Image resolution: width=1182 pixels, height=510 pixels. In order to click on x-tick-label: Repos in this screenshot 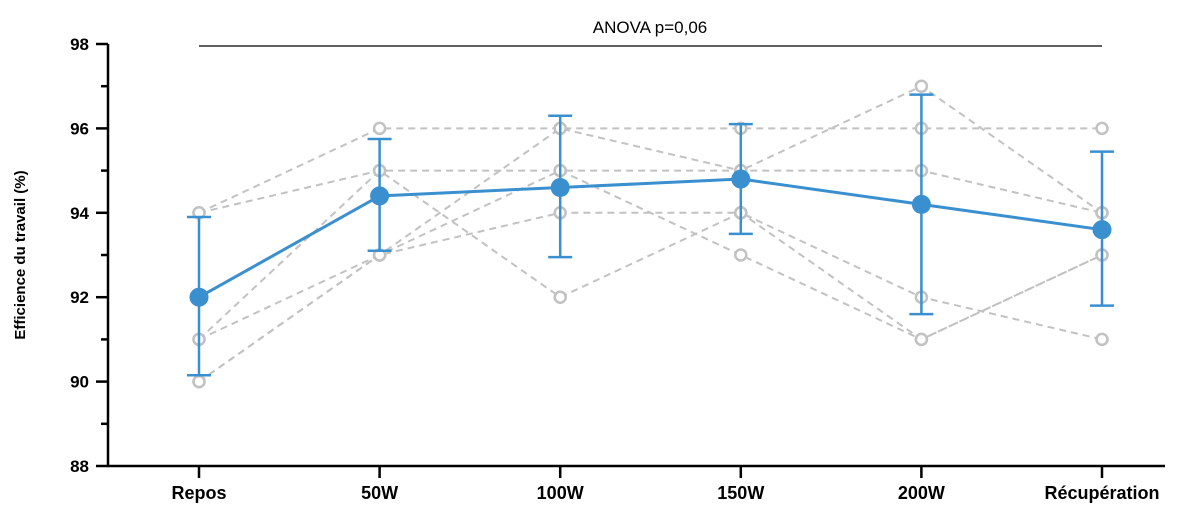, I will do `click(198, 493)`.